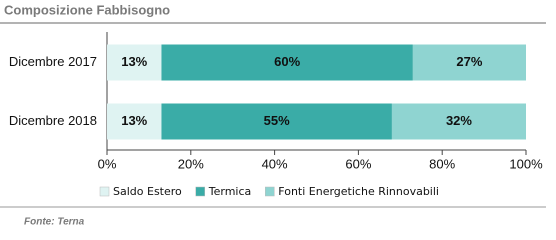 The width and height of the screenshot is (556, 240). Describe the element at coordinates (53, 61) in the screenshot. I see `y-tick-label: Dicembre 2017` at that location.